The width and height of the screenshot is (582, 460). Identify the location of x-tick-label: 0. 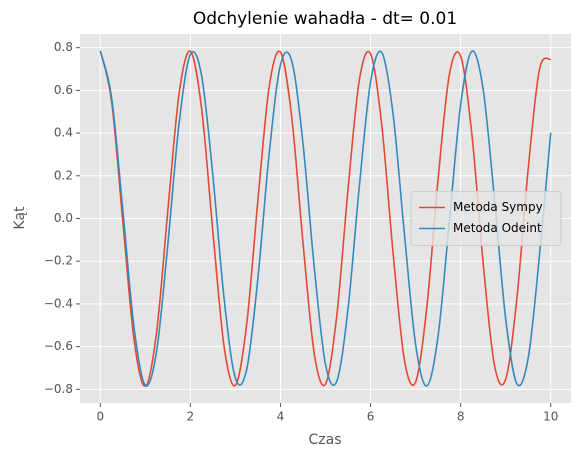
(100, 417).